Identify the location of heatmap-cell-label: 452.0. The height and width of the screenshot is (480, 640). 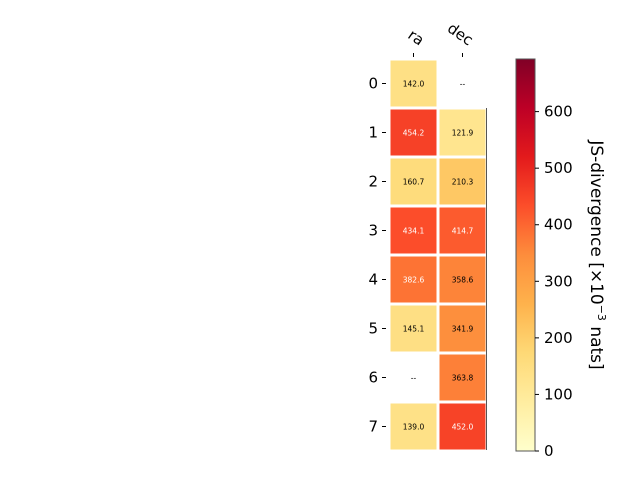
(463, 427).